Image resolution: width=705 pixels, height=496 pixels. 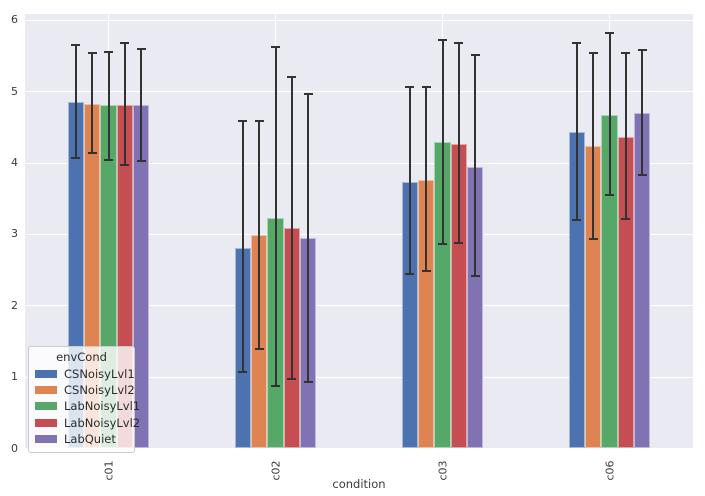 What do you see at coordinates (14, 305) in the screenshot?
I see `y-tick-label: 2` at bounding box center [14, 305].